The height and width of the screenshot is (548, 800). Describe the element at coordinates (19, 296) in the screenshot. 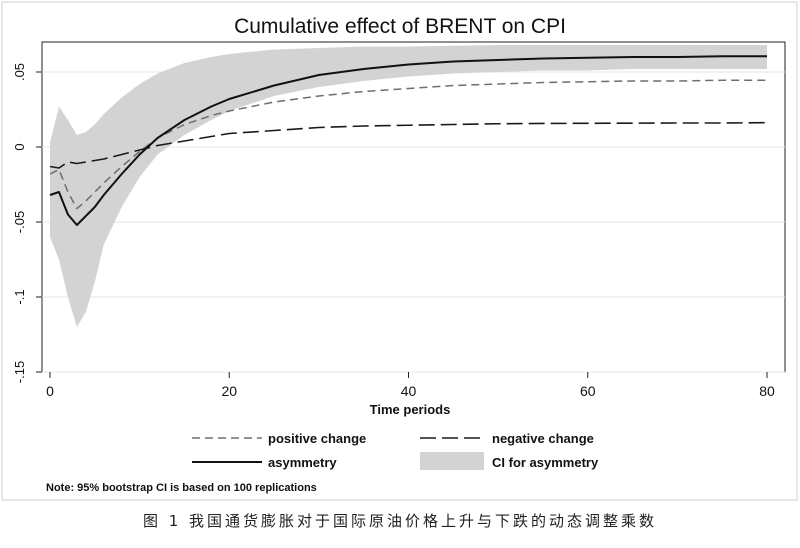

I see `y-tick-label: -.1` at that location.